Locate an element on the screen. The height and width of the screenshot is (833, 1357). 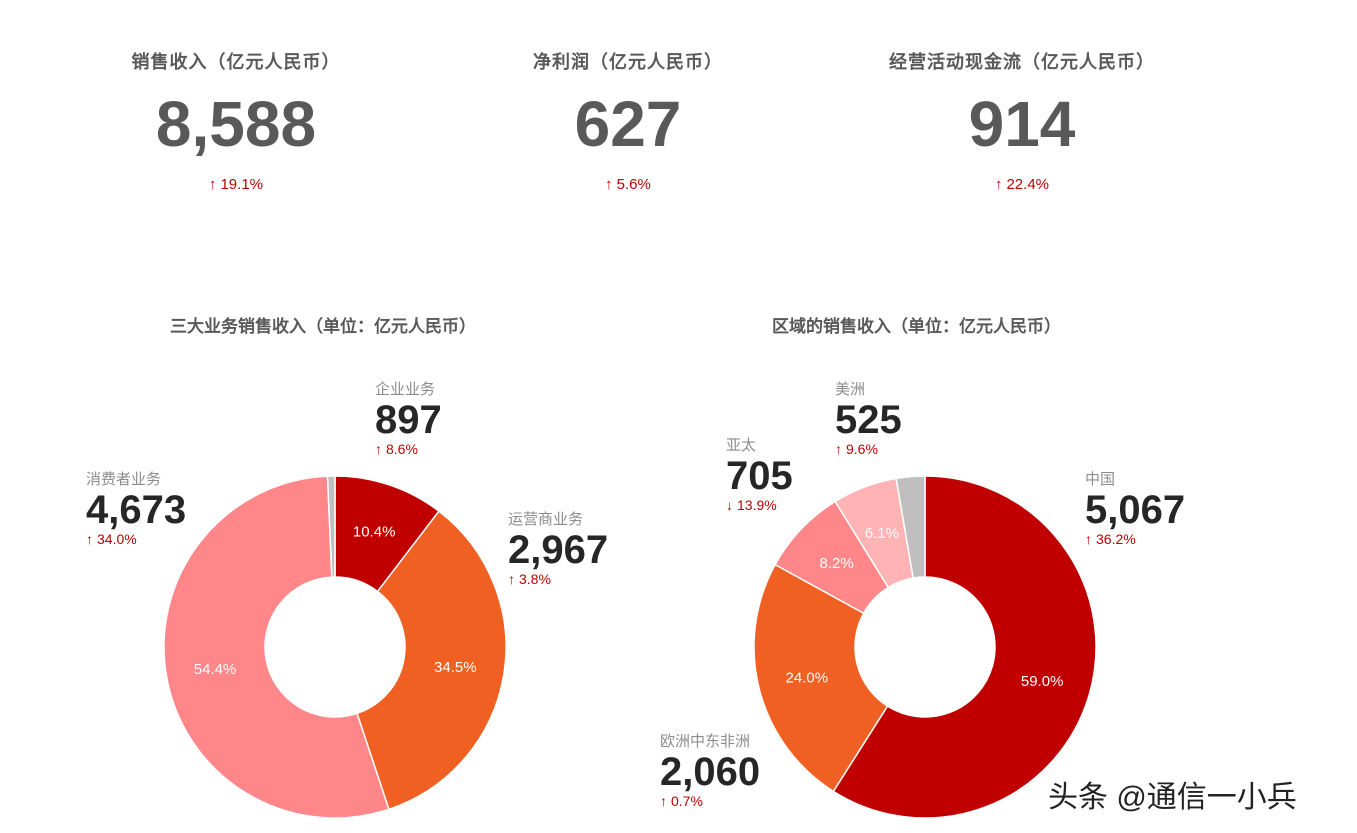
segment-value: 897 is located at coordinates (408, 420).